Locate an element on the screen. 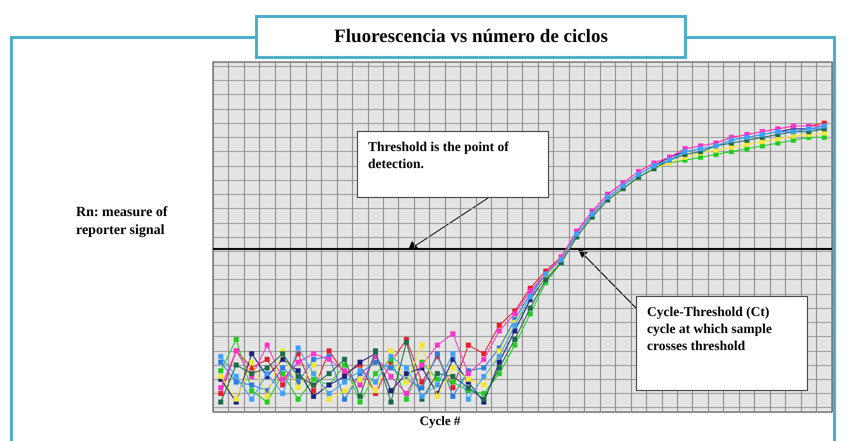 Image resolution: width=849 pixels, height=441 pixels. y-axis-title: Rn: measure of reporter signal is located at coordinates (122, 222).